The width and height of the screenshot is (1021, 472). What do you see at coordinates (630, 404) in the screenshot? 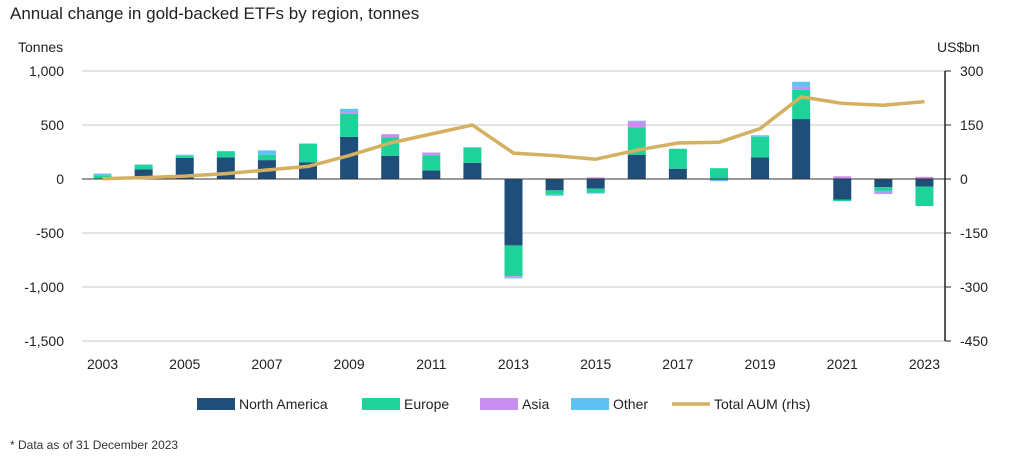
I see `legend-label: Other` at bounding box center [630, 404].